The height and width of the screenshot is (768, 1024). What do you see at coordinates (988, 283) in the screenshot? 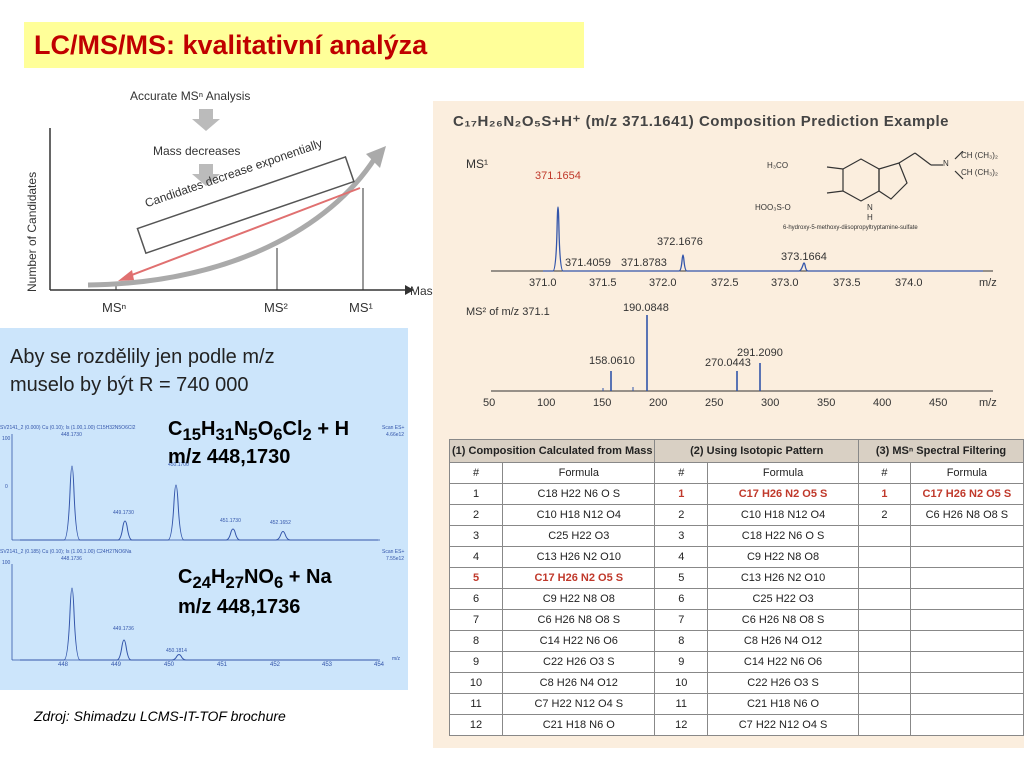
I see `ms1-x-unit: m/z` at bounding box center [988, 283].